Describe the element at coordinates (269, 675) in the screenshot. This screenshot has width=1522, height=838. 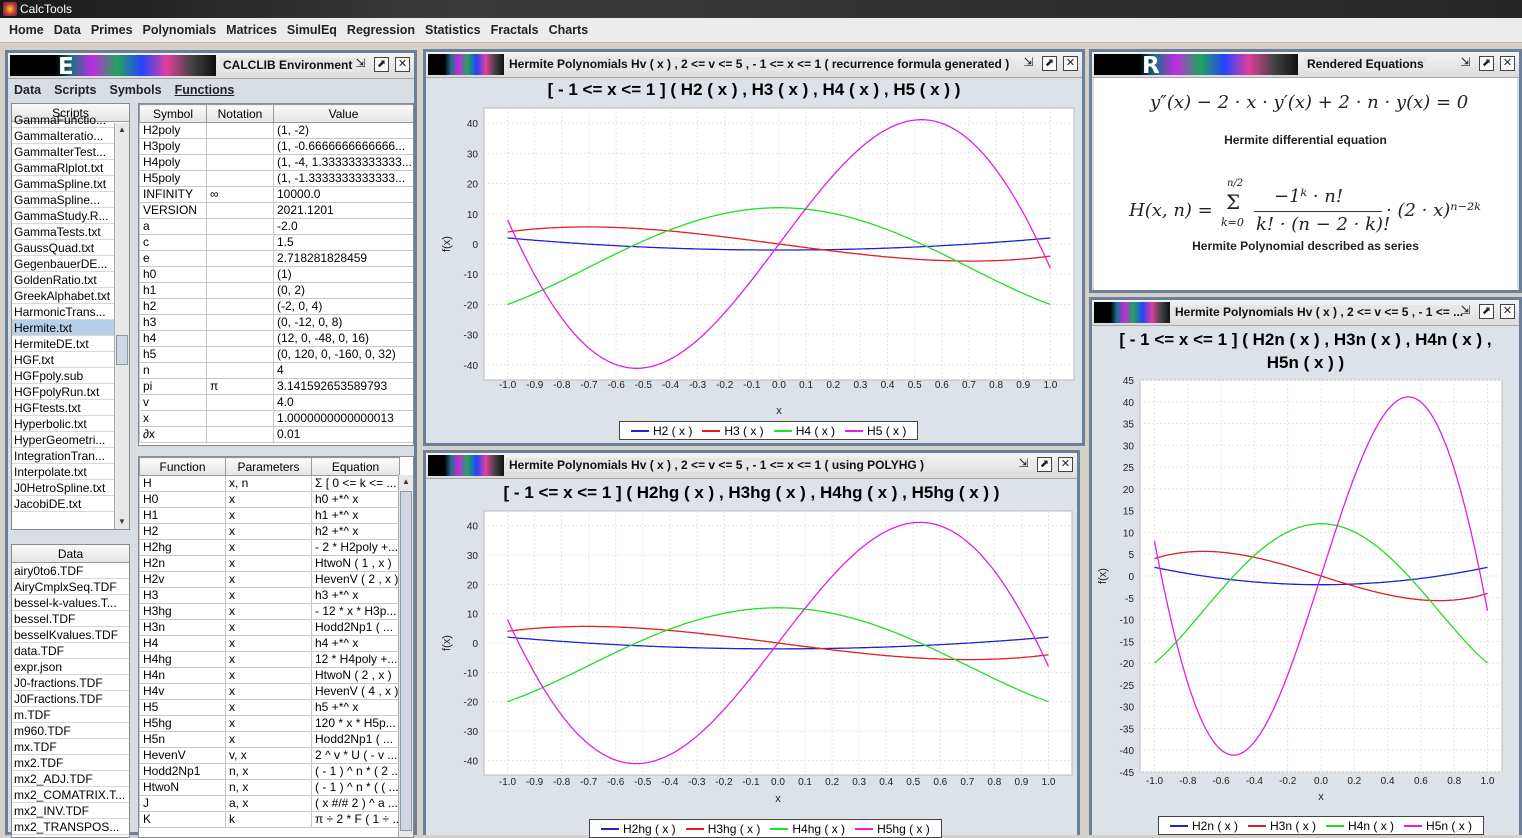
I see `function-row: H4n x HtwoN ( 2 , x )` at that location.